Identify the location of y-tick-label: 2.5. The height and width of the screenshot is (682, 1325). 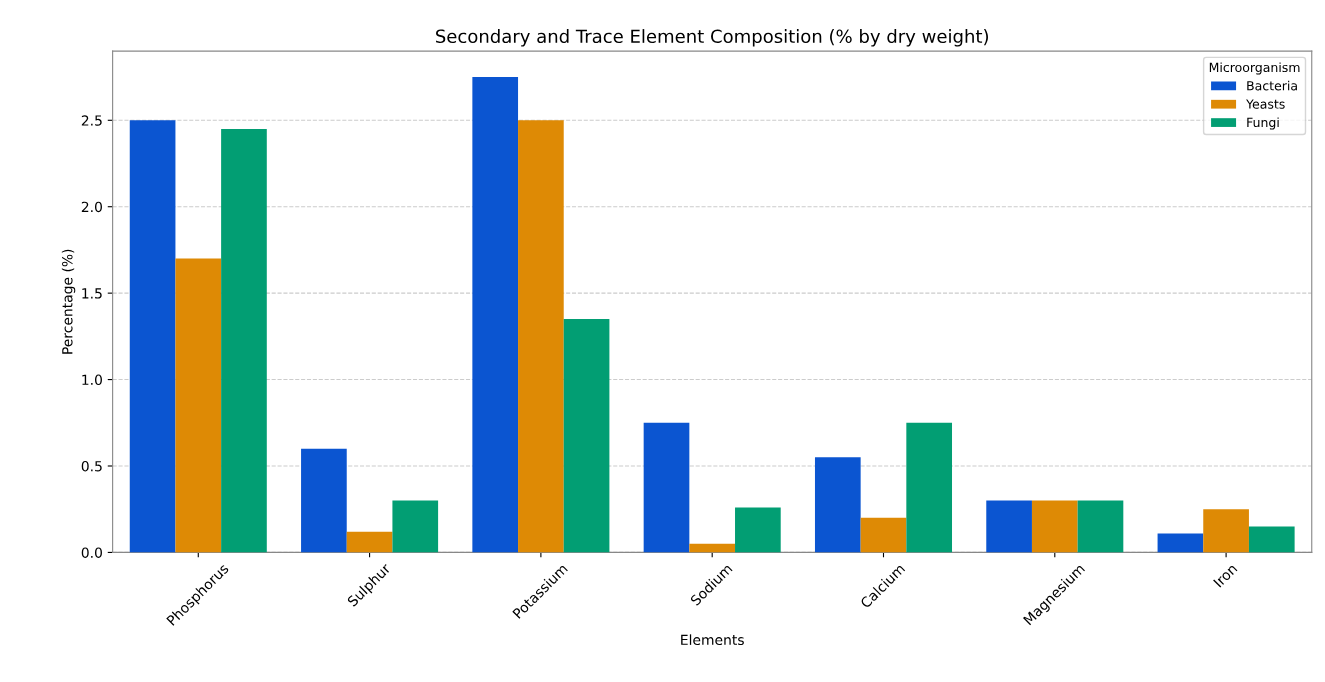
(91, 120).